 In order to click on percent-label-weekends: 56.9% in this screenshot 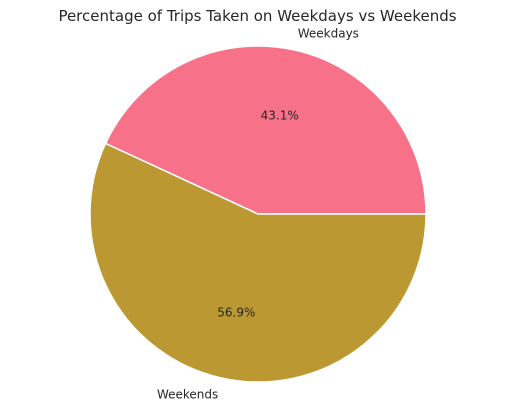, I will do `click(236, 312)`.